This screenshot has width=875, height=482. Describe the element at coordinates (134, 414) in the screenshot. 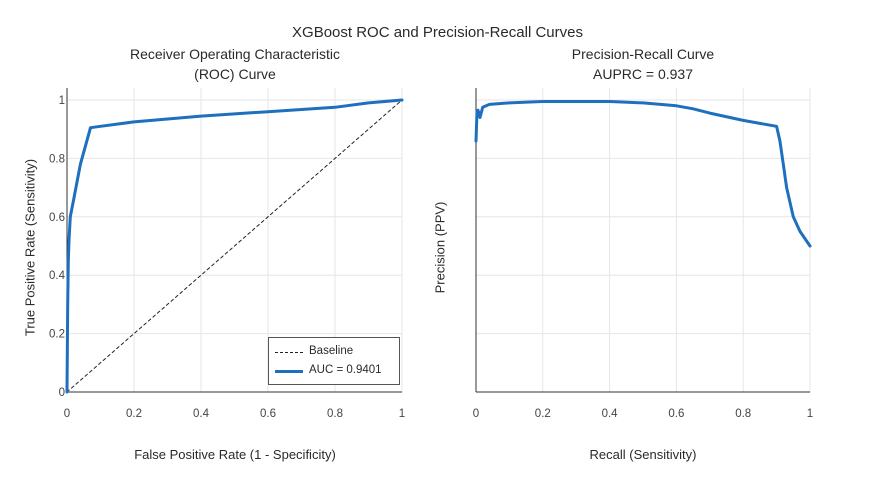

I see `roc-x-tick-label: 0.2` at that location.